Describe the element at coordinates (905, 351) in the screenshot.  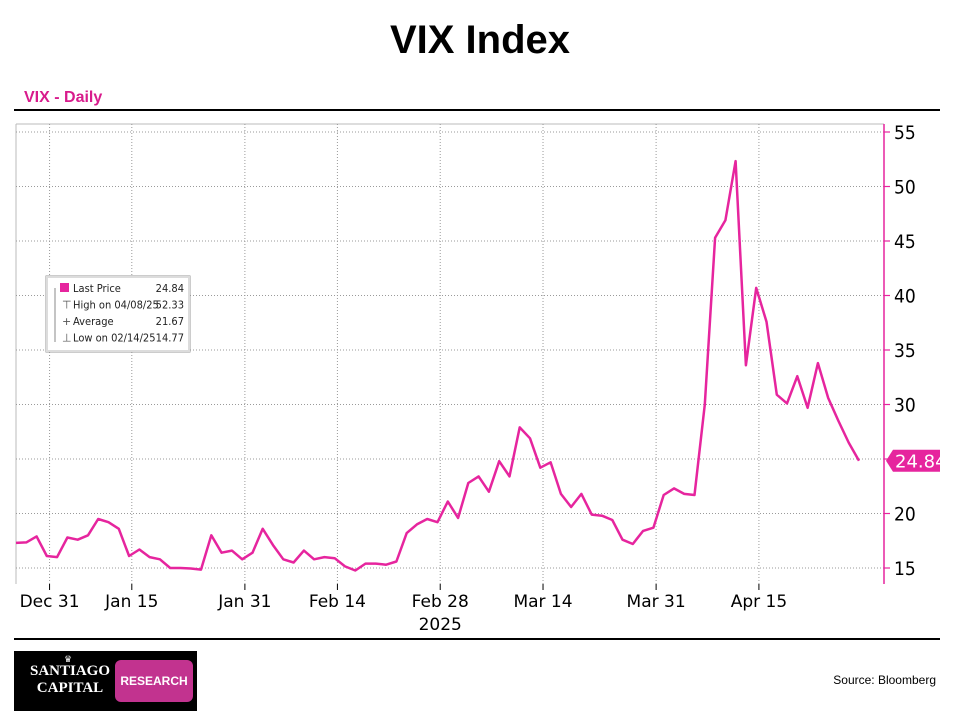
I see `y-tick-label: 35` at that location.